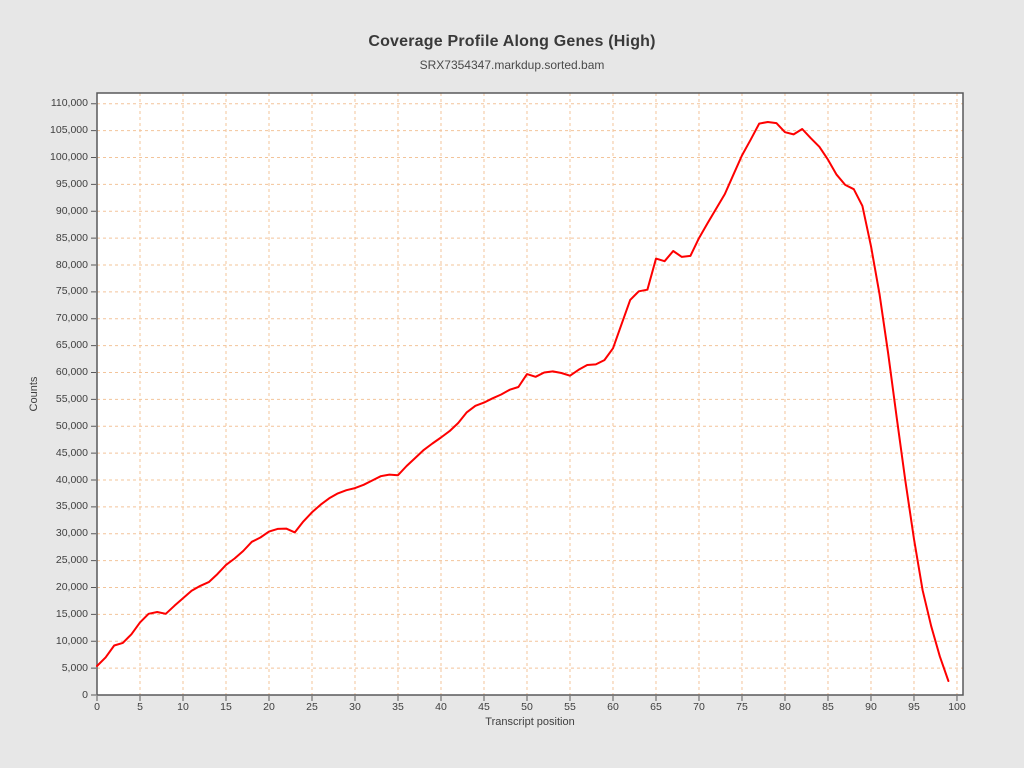 This screenshot has height=768, width=1024. Describe the element at coordinates (71, 237) in the screenshot. I see `y-tick-label: 85,000` at that location.